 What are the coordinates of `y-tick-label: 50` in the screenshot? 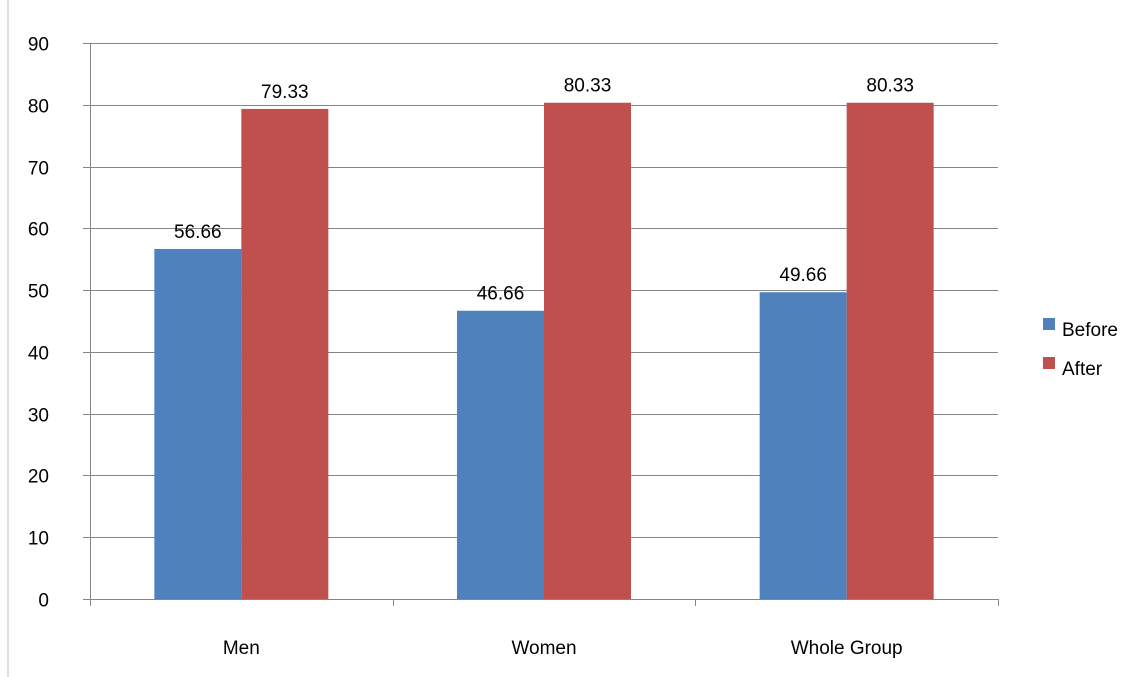 It's located at (38, 292).